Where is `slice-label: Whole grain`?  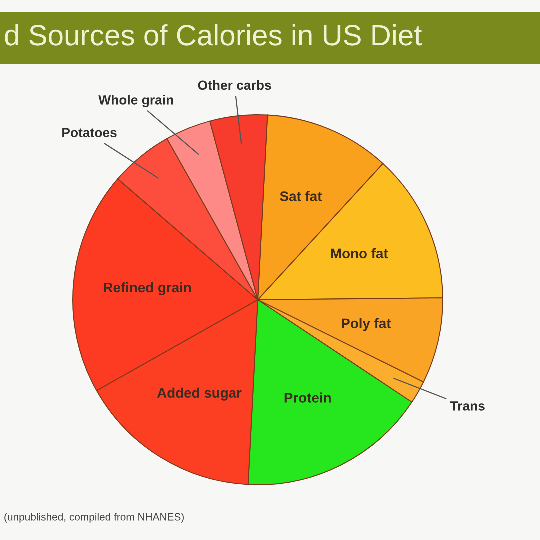
slice-label: Whole grain is located at coordinates (136, 101).